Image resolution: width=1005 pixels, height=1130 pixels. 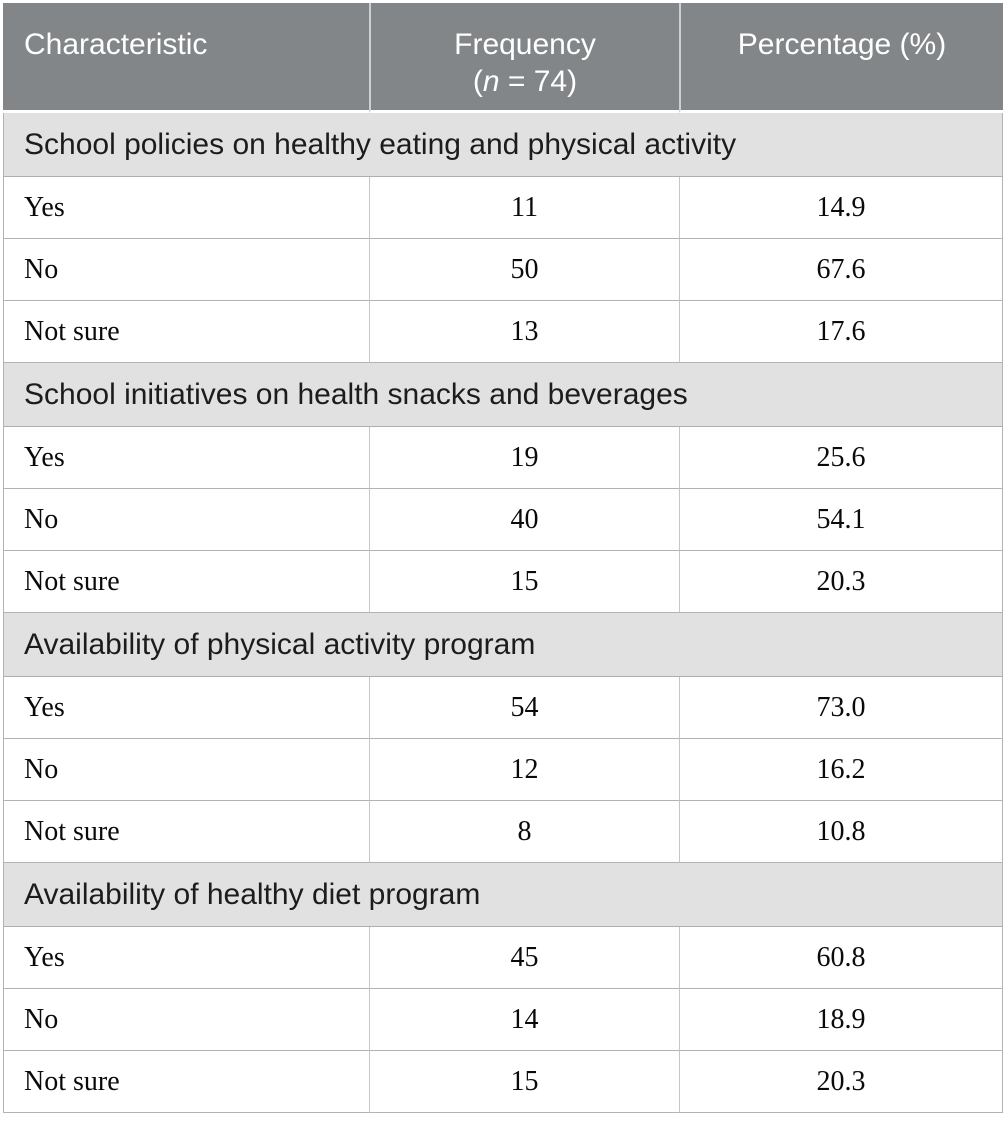 I want to click on frequency-cell: 40, so click(x=524, y=520).